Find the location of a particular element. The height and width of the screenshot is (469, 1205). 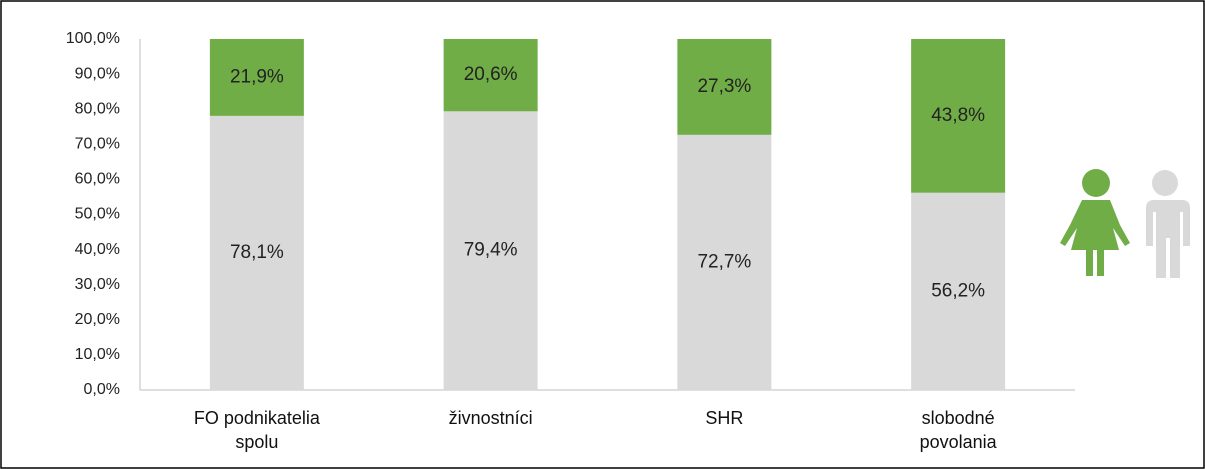

x-tick-label-box: slobodné povolania is located at coordinates (958, 430).